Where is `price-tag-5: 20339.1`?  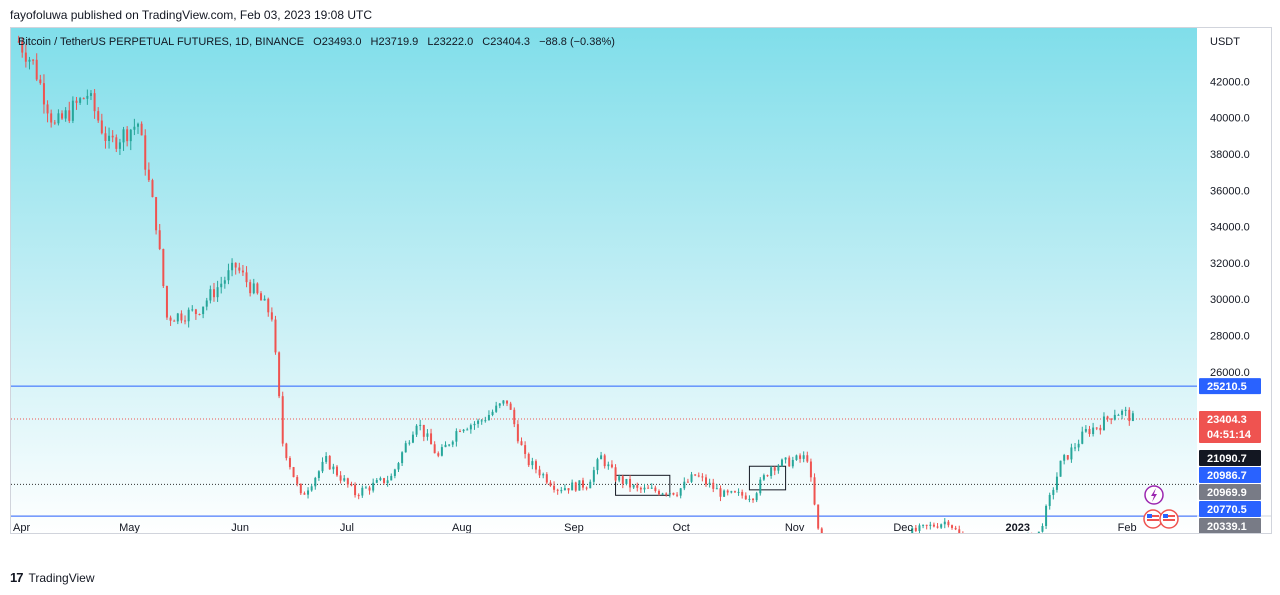 price-tag-5: 20339.1 is located at coordinates (1230, 525).